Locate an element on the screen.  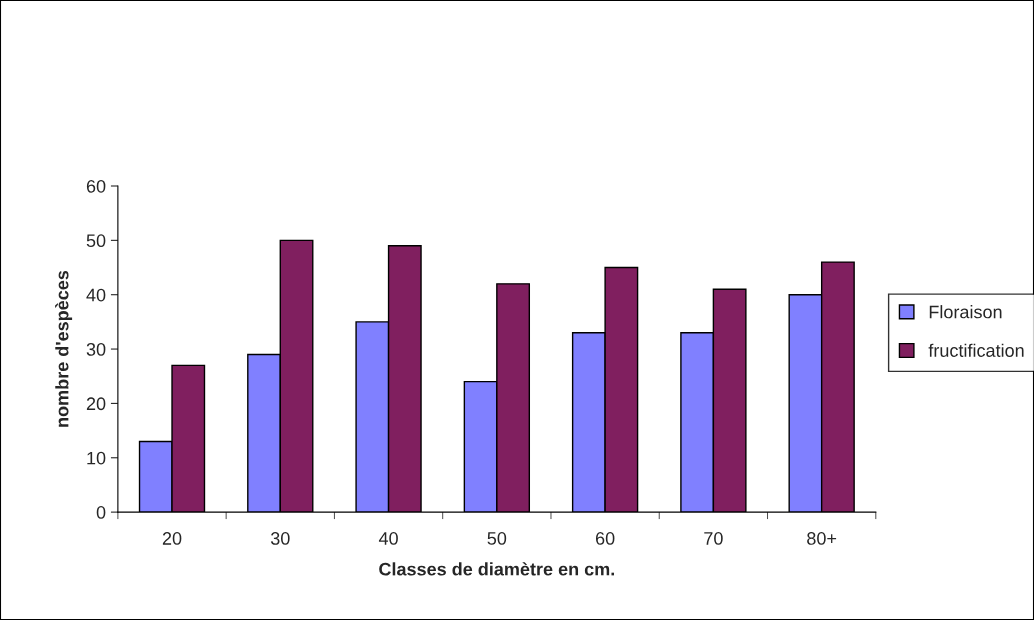
y-tick-label: 30 is located at coordinates (96, 349).